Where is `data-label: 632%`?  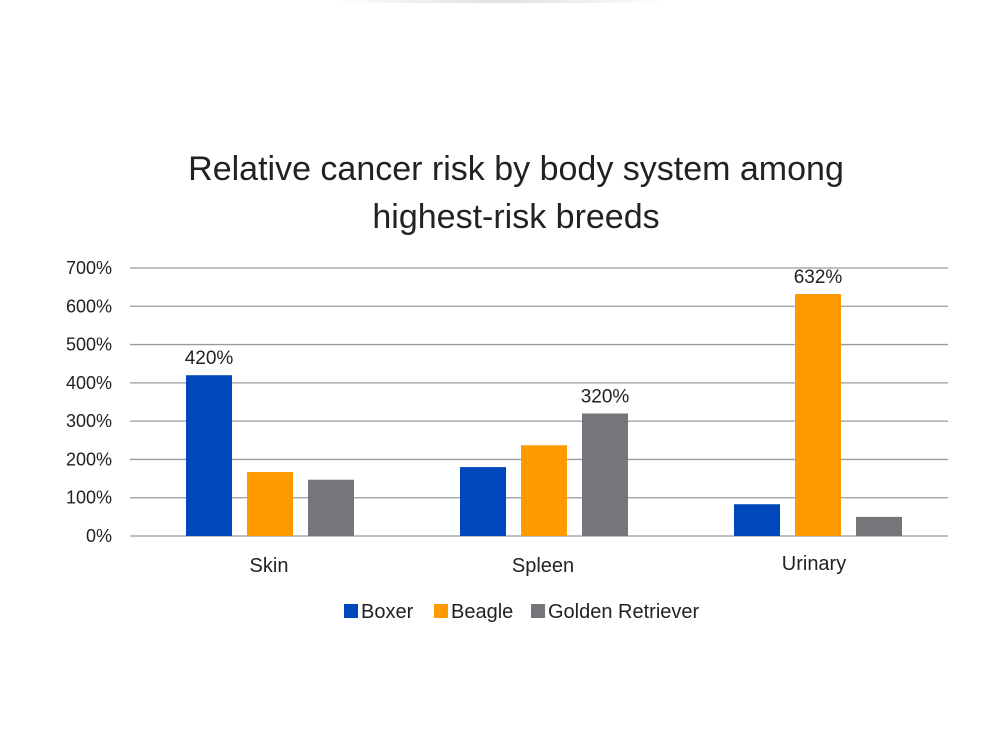
data-label: 632% is located at coordinates (818, 277).